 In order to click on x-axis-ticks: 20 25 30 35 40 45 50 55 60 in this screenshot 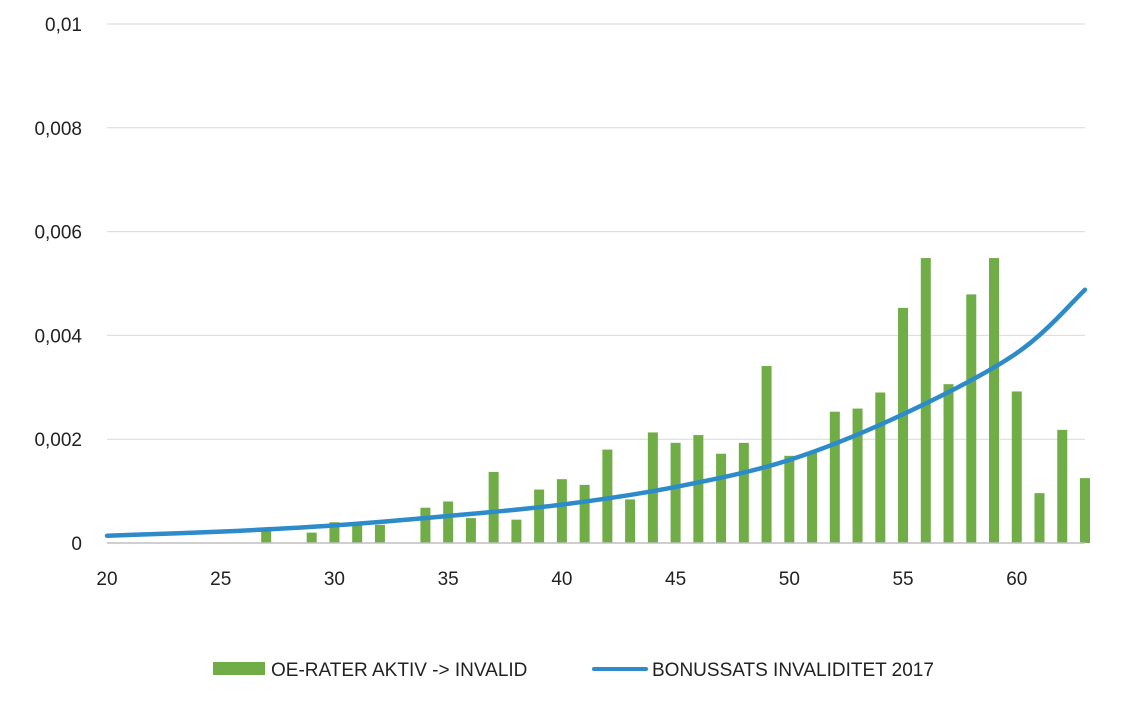, I will do `click(561, 579)`.